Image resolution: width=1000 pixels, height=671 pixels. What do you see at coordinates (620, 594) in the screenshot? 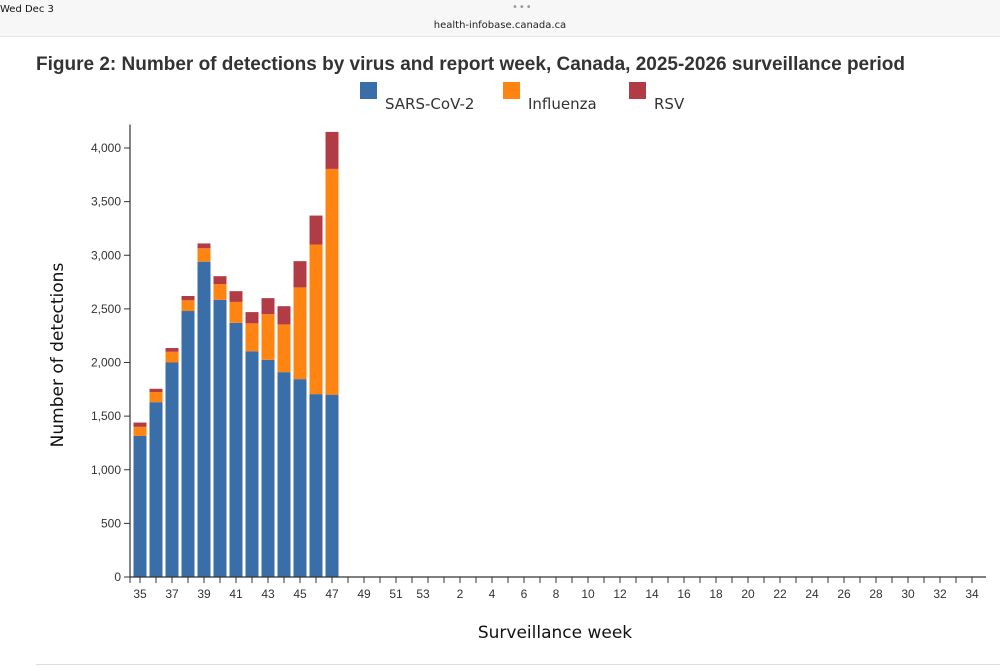
I see `x-tick-label: 12` at bounding box center [620, 594].